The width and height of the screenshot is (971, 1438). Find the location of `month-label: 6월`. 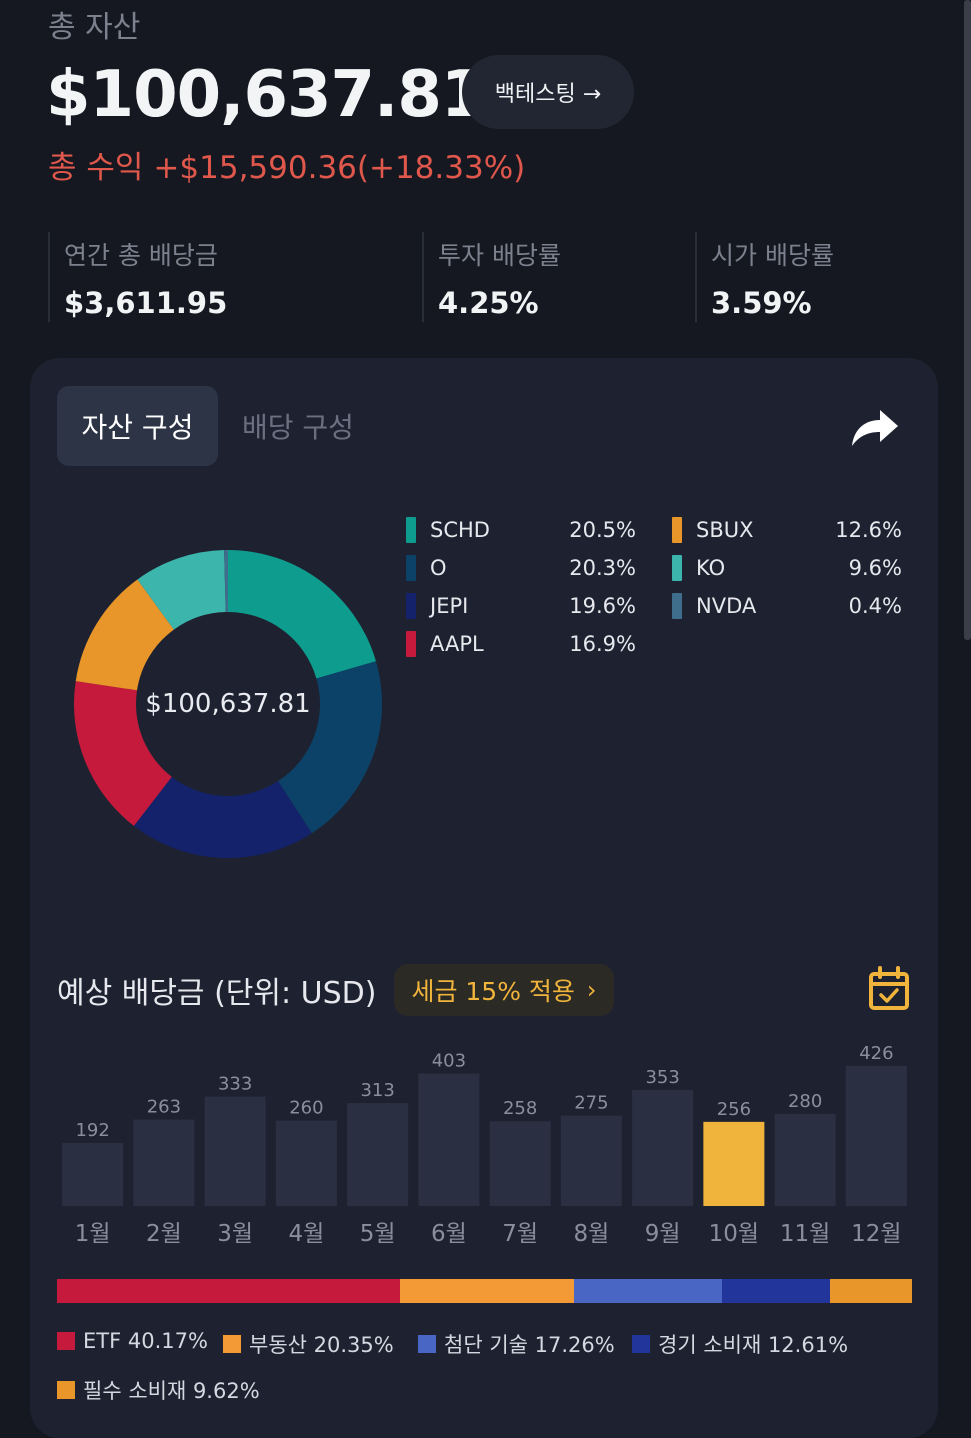

month-label: 6월 is located at coordinates (449, 1234).